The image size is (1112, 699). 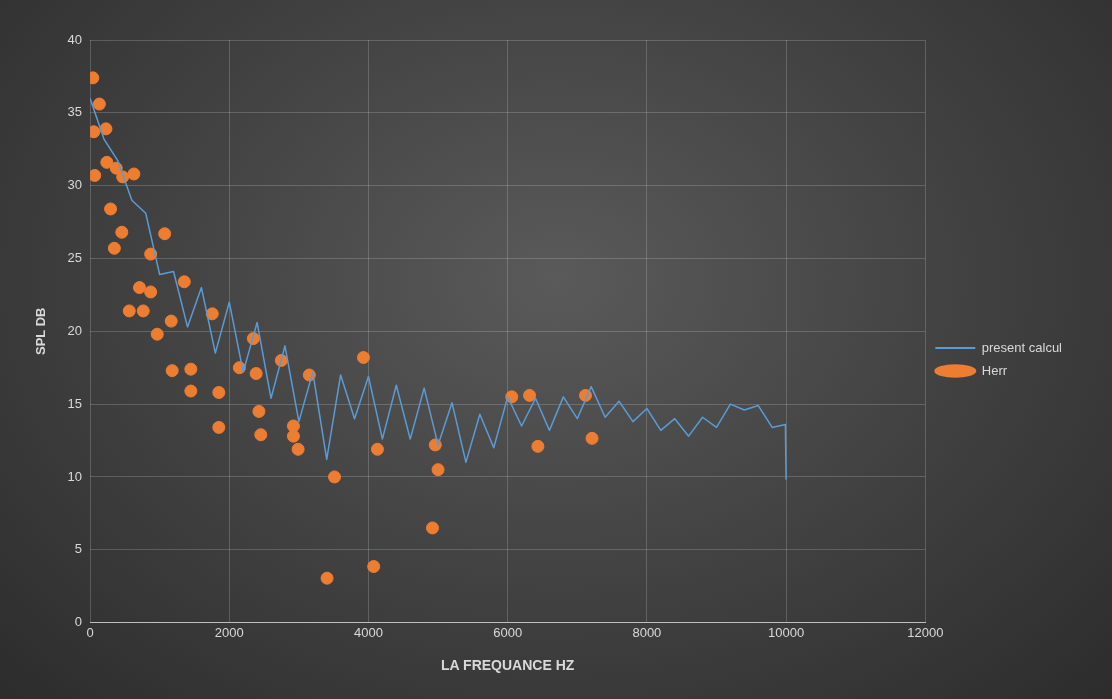 What do you see at coordinates (75, 476) in the screenshot?
I see `y-tick-label: 10` at bounding box center [75, 476].